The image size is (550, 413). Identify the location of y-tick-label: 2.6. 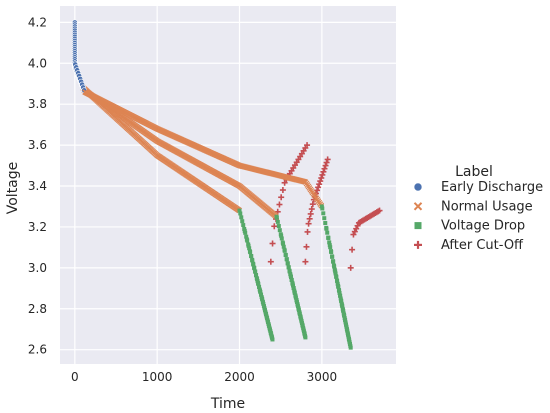
(37, 350).